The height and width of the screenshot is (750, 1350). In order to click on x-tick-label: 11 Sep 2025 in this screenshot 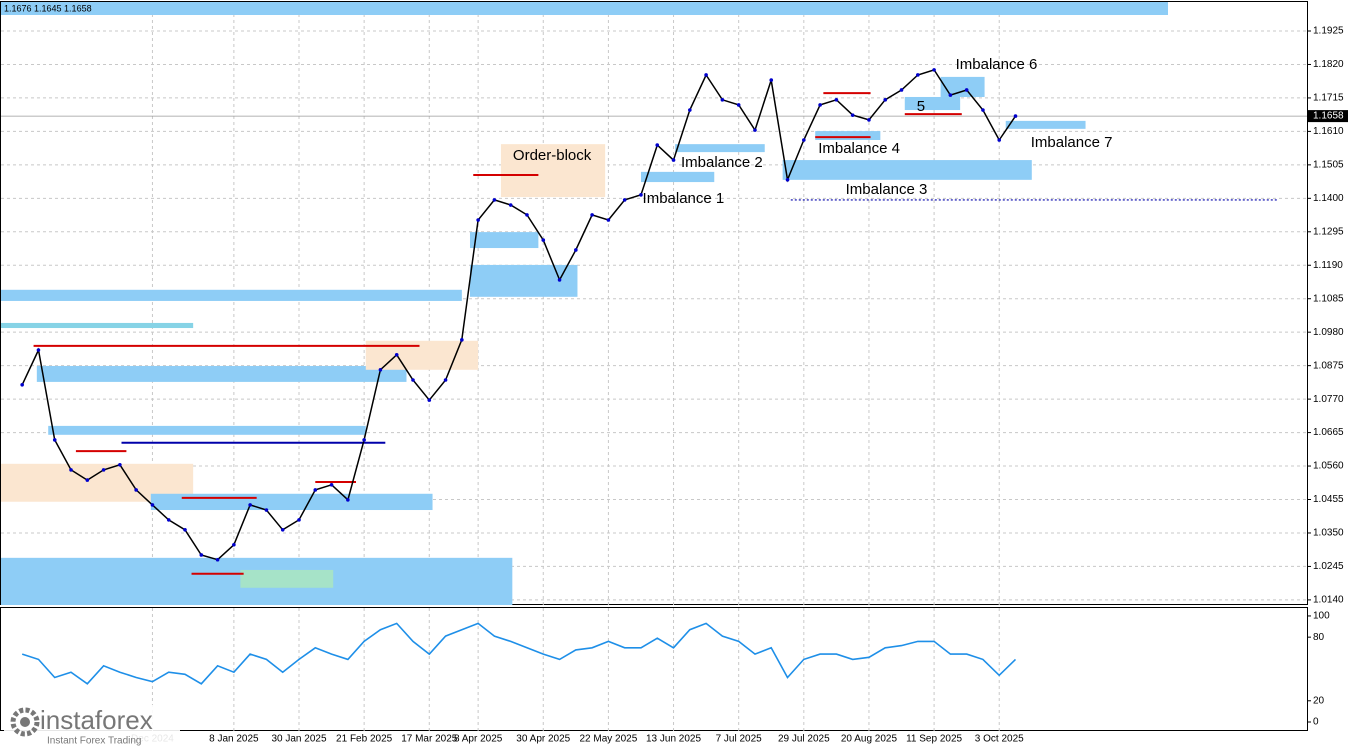, I will do `click(934, 739)`.